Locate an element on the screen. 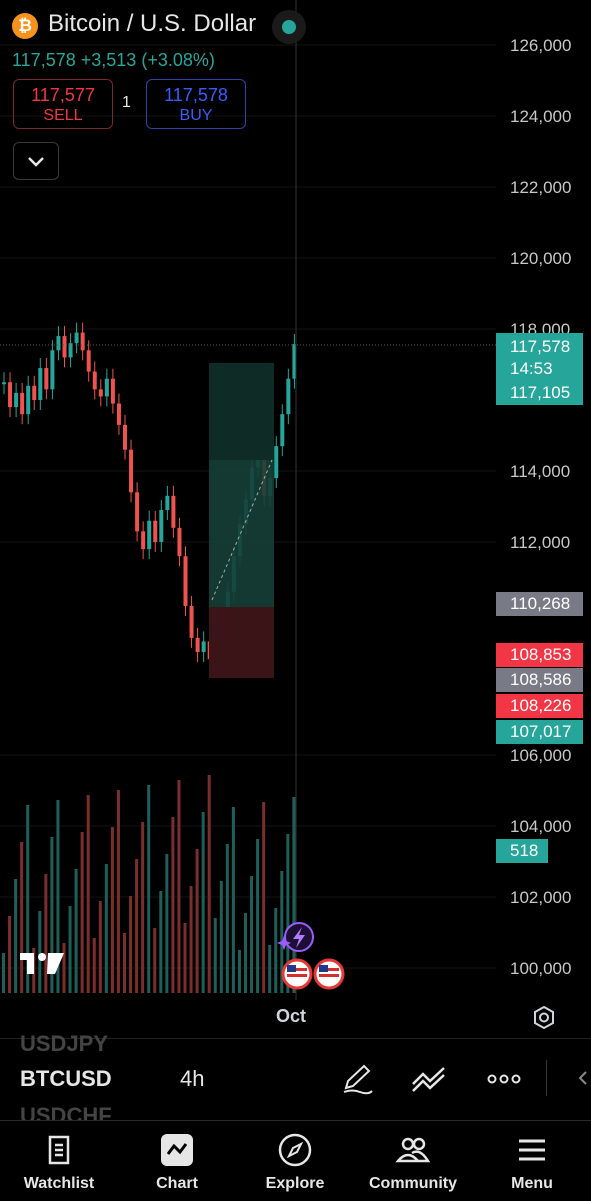 This screenshot has height=1201, width=591. price-tick: 104,000 is located at coordinates (540, 826).